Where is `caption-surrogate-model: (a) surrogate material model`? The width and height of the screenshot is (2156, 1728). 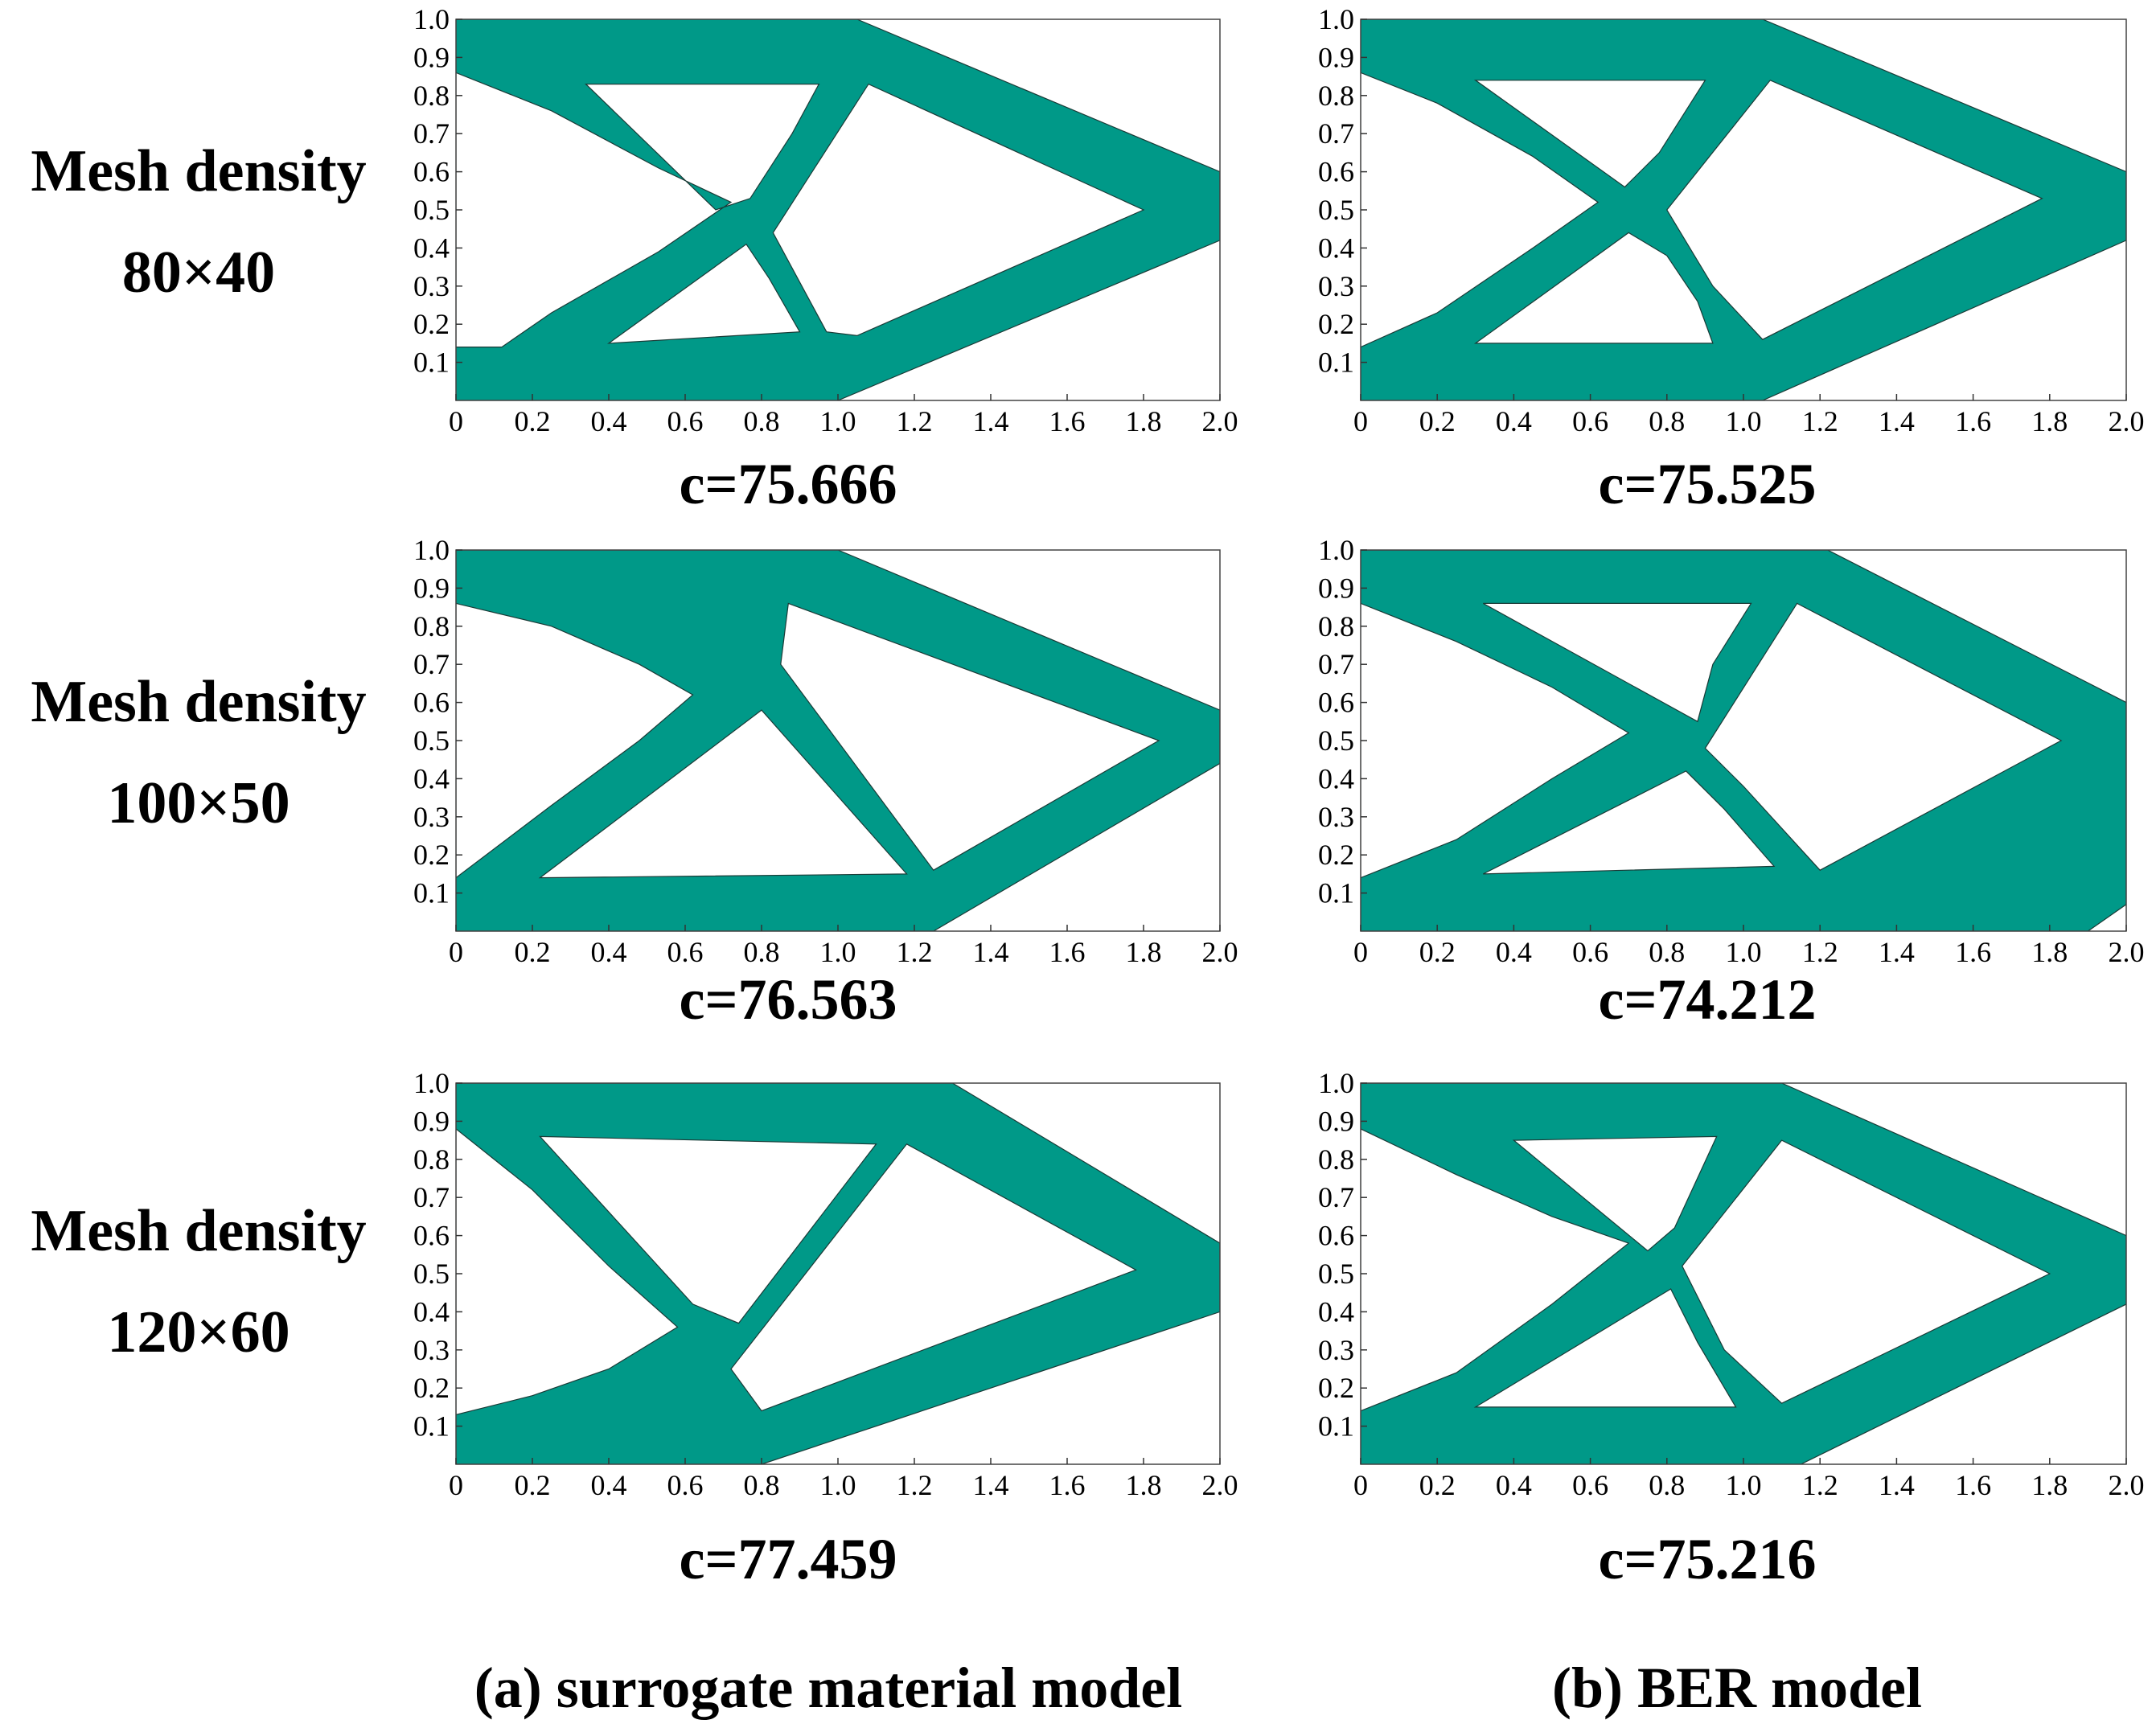 caption-surrogate-model: (a) surrogate material model is located at coordinates (828, 1688).